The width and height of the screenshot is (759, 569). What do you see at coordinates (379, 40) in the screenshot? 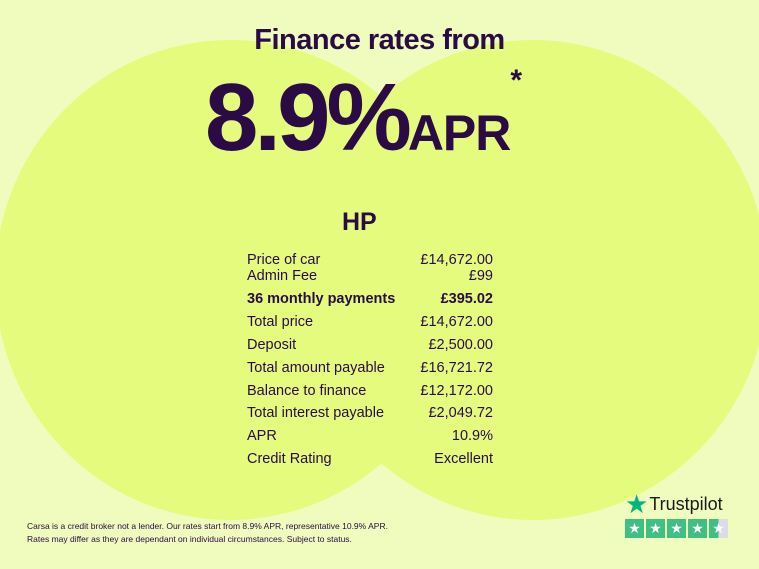
I see `headline: Finance rates from` at bounding box center [379, 40].